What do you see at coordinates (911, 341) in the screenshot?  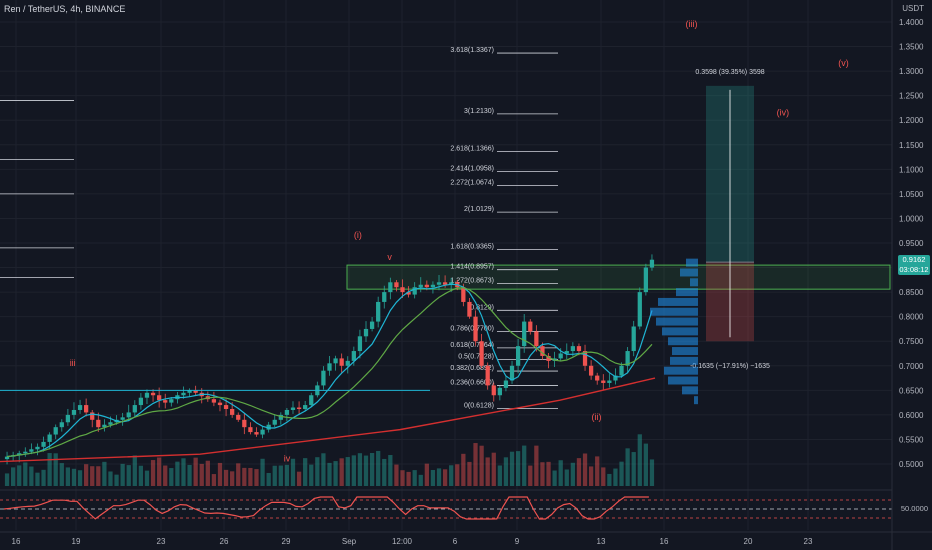 I see `price-tick: 0.7500` at bounding box center [911, 341].